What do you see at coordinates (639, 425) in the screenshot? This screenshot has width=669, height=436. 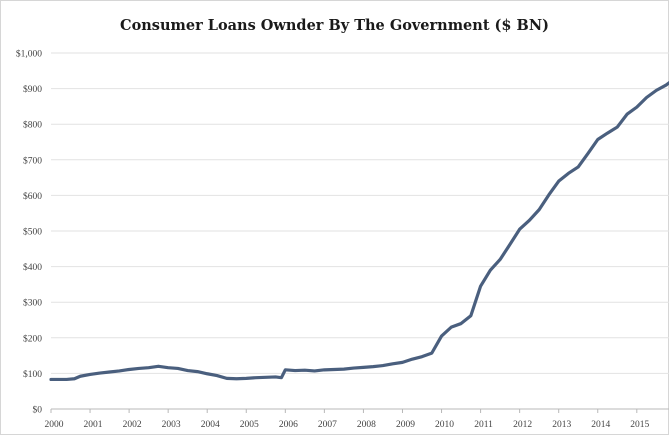 I see `x-tick-label: 2015` at bounding box center [639, 425].